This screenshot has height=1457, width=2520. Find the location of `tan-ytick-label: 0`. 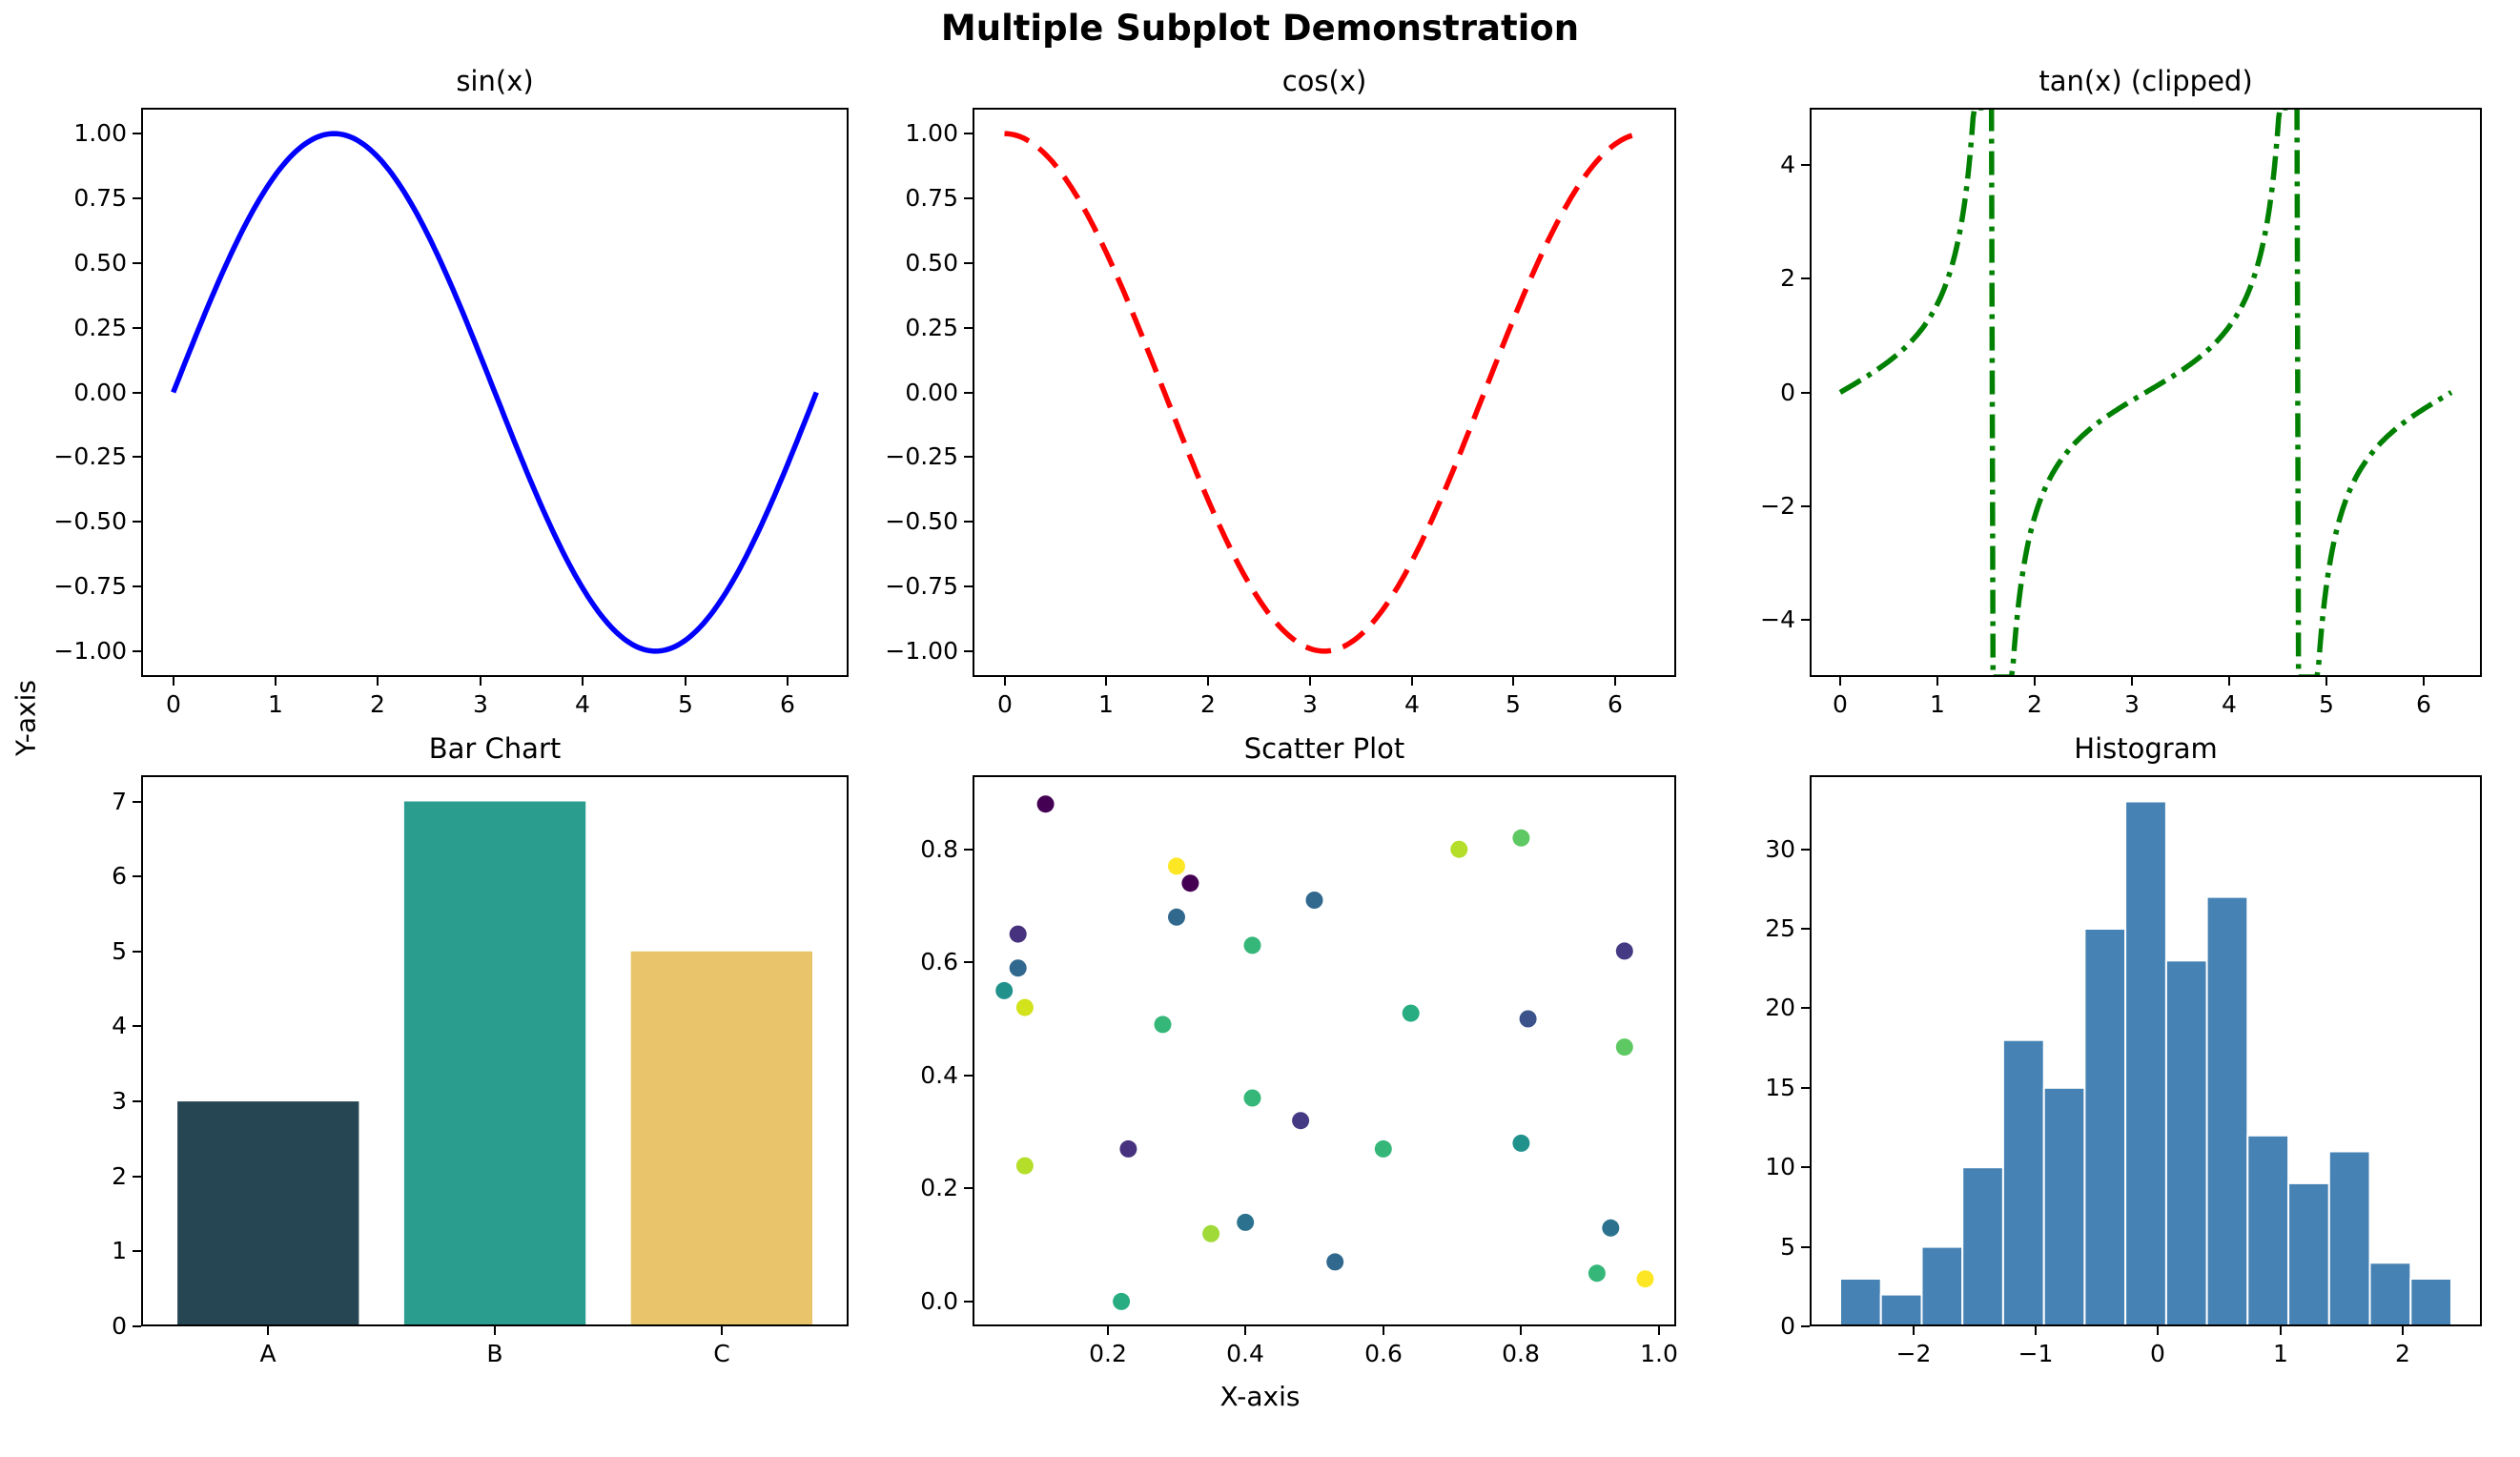

tan-ytick-label: 0 is located at coordinates (1787, 392).